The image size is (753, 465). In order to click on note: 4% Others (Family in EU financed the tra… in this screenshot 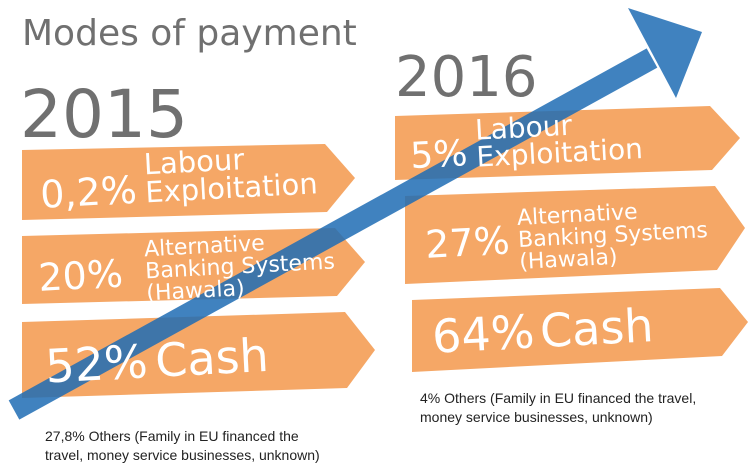, I will do `click(558, 398)`.